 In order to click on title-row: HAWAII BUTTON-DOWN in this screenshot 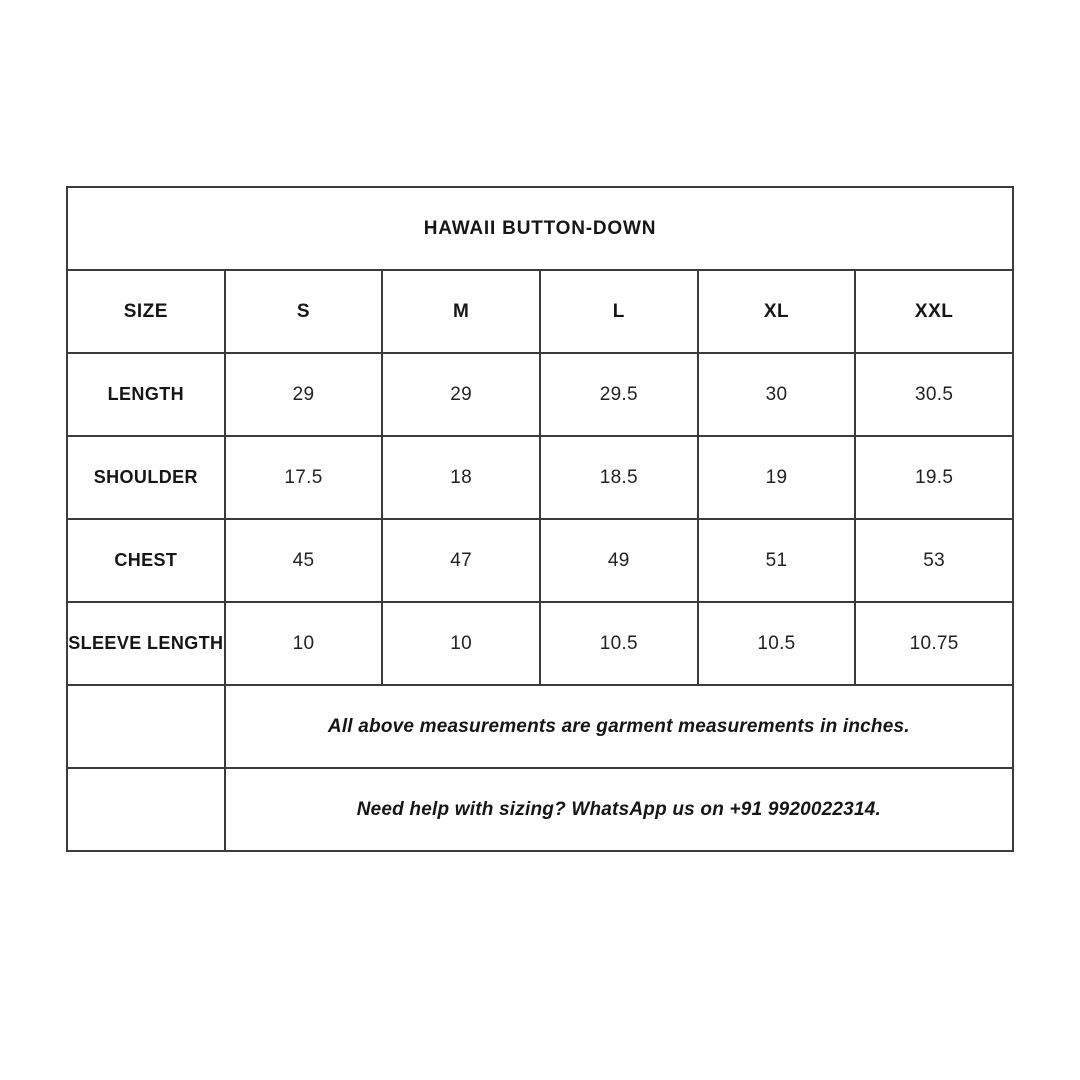, I will do `click(540, 228)`.